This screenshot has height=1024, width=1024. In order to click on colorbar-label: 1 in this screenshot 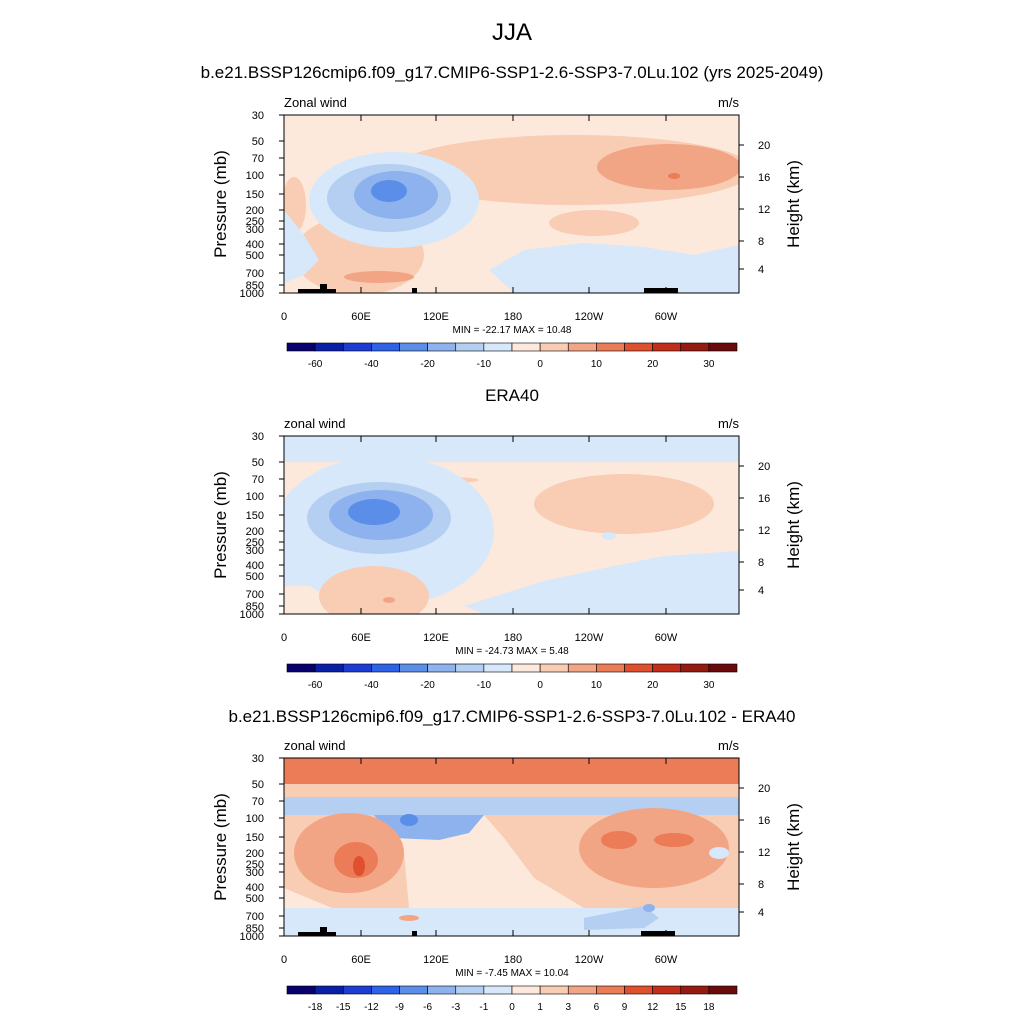, I will do `click(540, 1007)`.